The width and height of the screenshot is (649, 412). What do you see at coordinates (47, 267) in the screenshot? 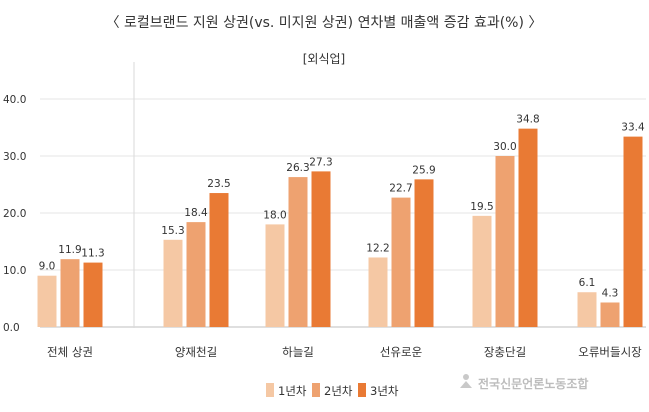
I see `value-label: 9.0` at bounding box center [47, 267].